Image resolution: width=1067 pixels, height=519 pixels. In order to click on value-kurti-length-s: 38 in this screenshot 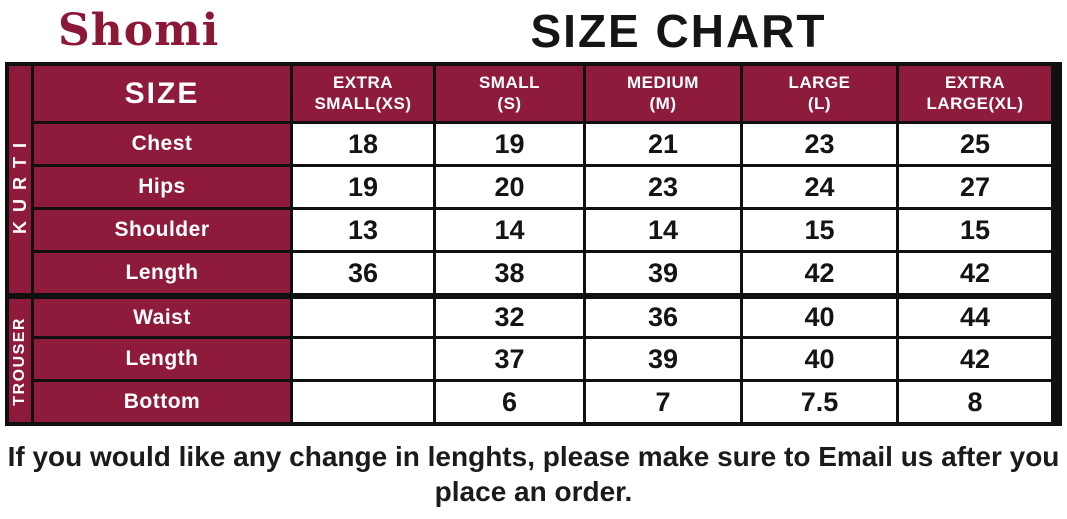, I will do `click(509, 273)`.